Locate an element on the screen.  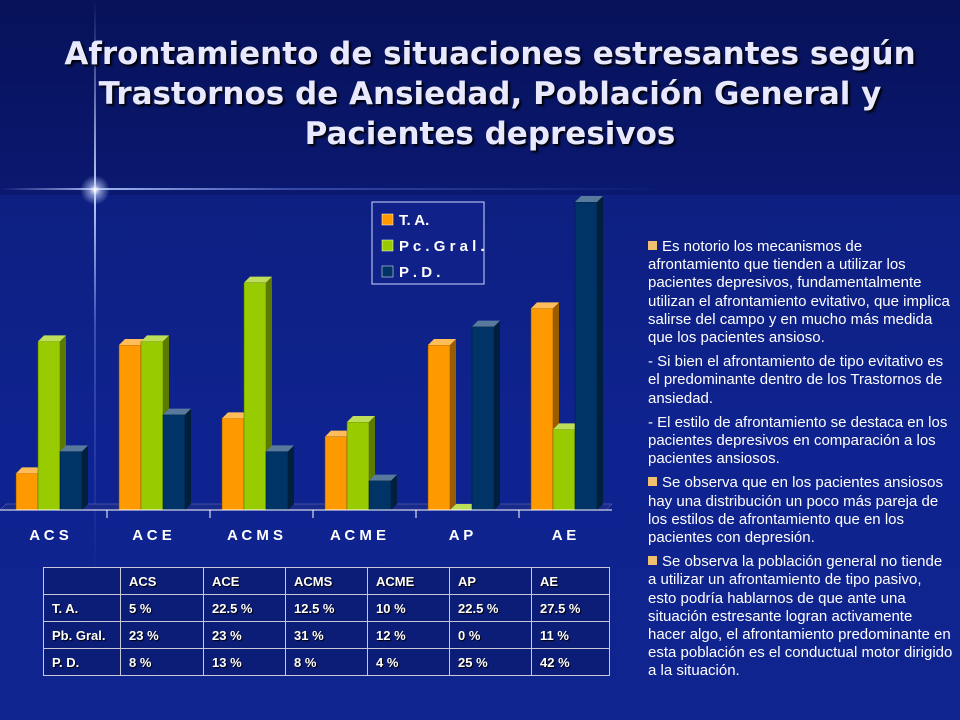
table-header-cell: ACMS is located at coordinates (326, 581).